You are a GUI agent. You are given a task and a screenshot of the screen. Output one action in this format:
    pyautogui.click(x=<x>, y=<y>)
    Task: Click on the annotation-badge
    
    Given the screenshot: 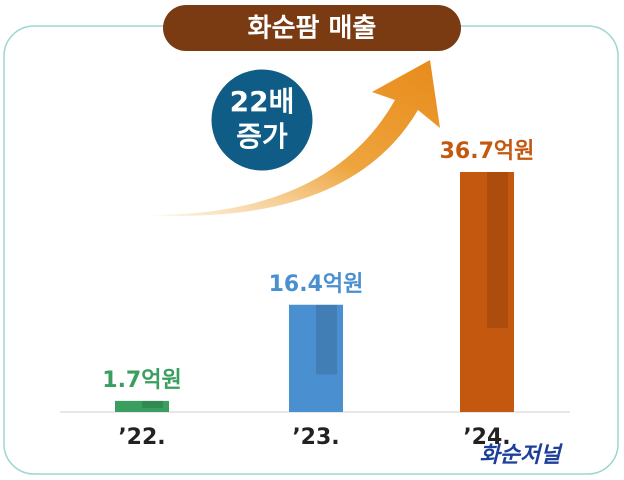 What is the action you would take?
    pyautogui.click(x=262, y=120)
    